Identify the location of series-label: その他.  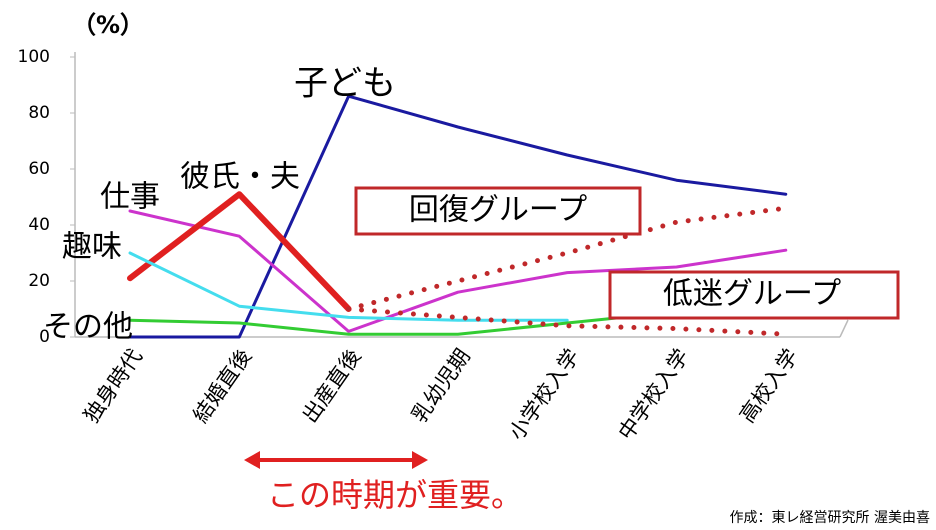
(88, 327).